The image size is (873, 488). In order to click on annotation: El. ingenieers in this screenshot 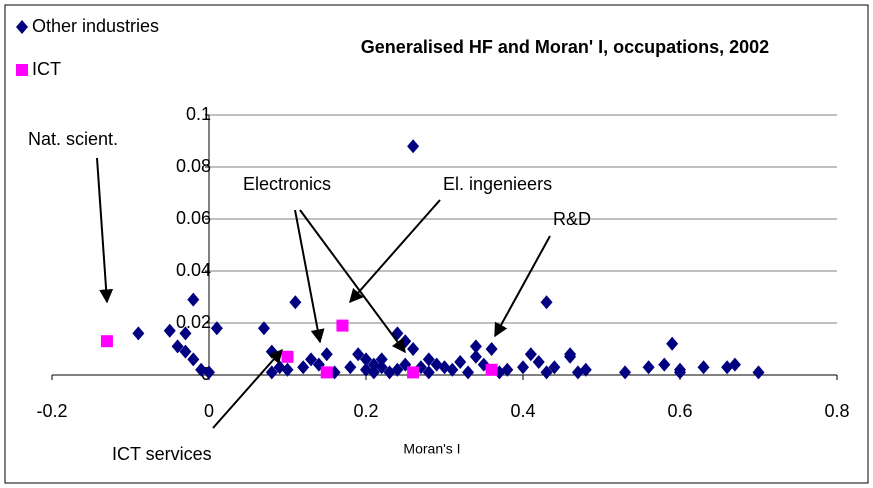, I will do `click(497, 184)`.